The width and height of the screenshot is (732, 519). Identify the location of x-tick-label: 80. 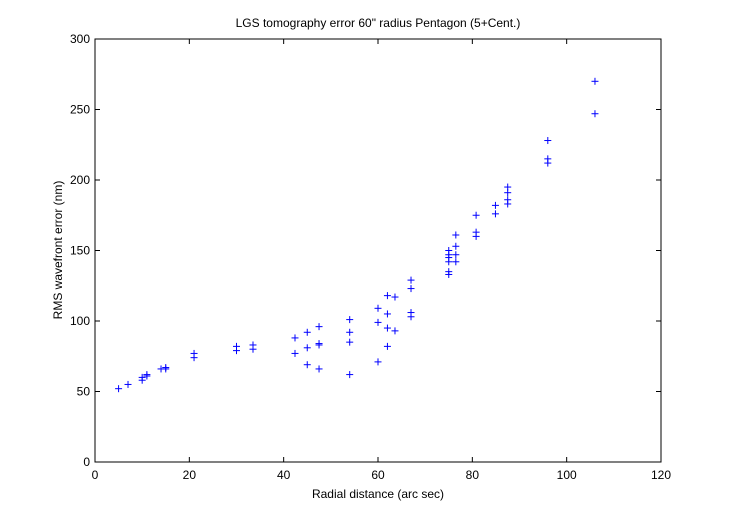
(473, 475).